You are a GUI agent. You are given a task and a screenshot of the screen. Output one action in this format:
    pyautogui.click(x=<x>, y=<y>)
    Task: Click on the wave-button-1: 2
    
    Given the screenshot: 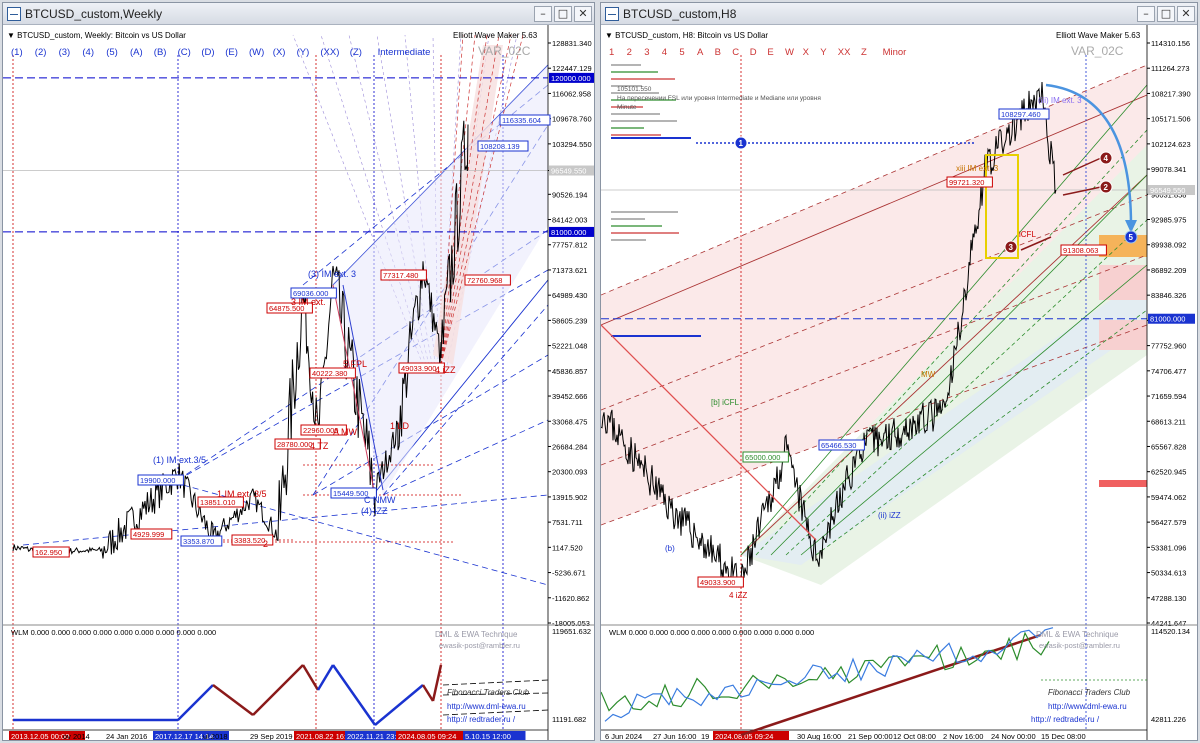 What is the action you would take?
    pyautogui.click(x=629, y=52)
    